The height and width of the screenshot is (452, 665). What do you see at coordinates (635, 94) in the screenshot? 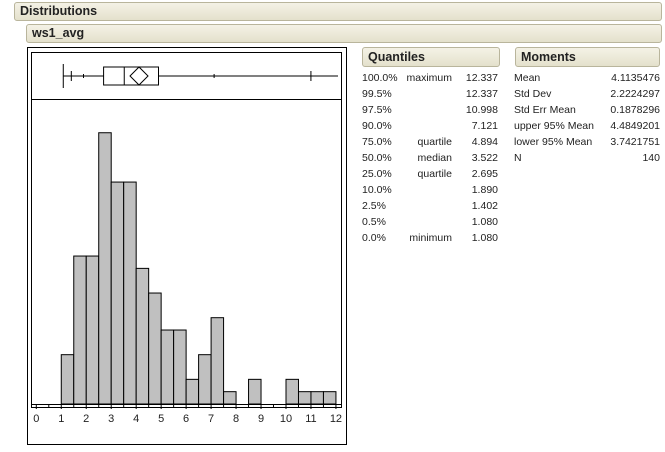
I see `moment-value: 2.2224297` at bounding box center [635, 94].